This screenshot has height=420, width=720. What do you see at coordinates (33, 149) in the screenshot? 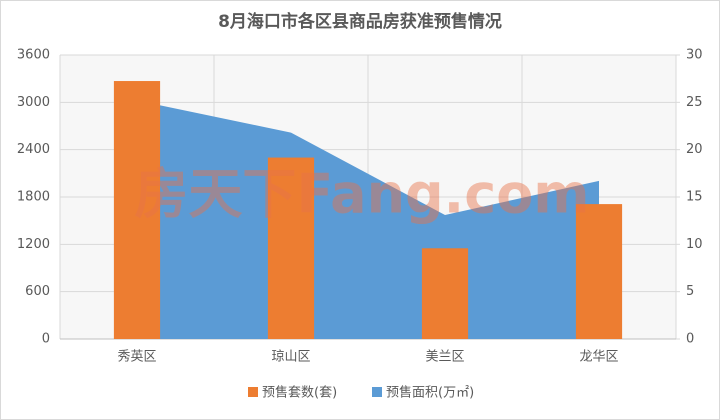
I see `y-tick-label: 2400` at bounding box center [33, 149].